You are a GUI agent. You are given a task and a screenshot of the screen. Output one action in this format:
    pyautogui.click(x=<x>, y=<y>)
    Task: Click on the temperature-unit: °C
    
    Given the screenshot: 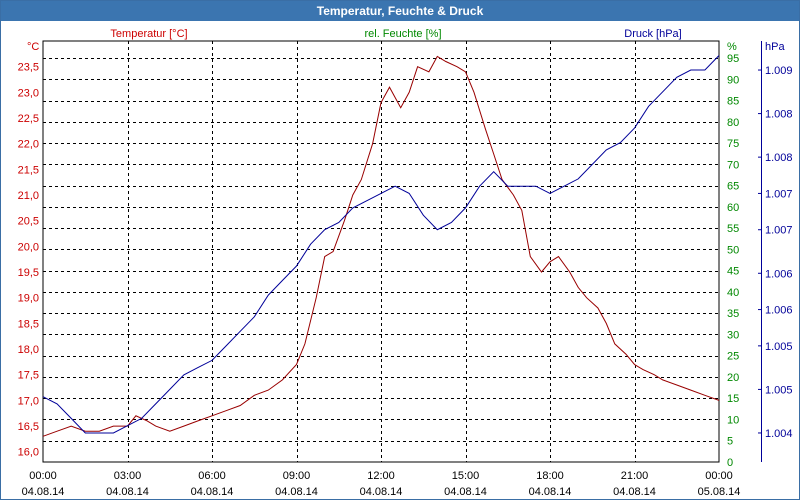 What is the action you would take?
    pyautogui.click(x=33, y=47)
    